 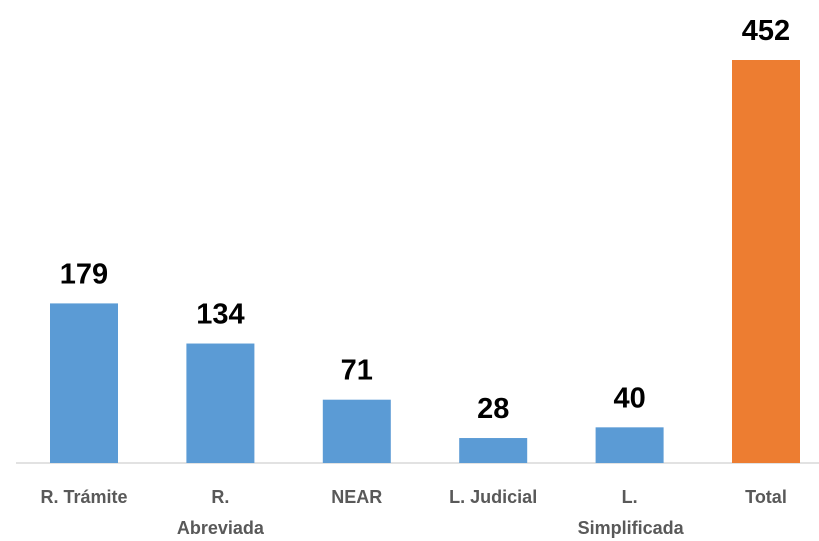 What do you see at coordinates (357, 371) in the screenshot?
I see `data-label: 71` at bounding box center [357, 371].